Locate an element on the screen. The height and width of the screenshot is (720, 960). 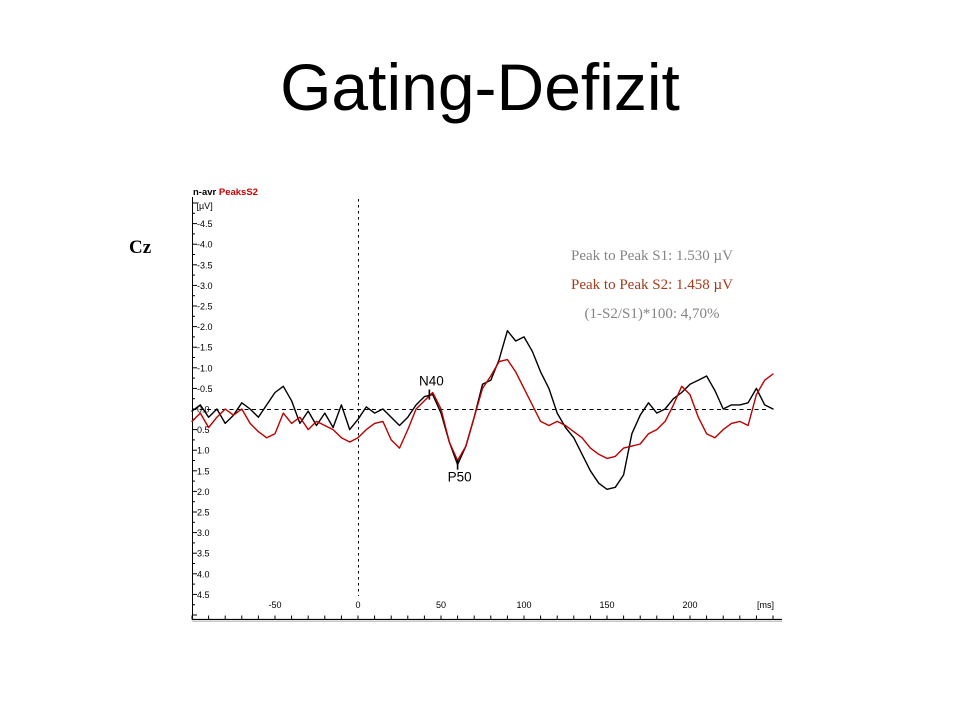
y-tick-label: -4.0 is located at coordinates (205, 245).